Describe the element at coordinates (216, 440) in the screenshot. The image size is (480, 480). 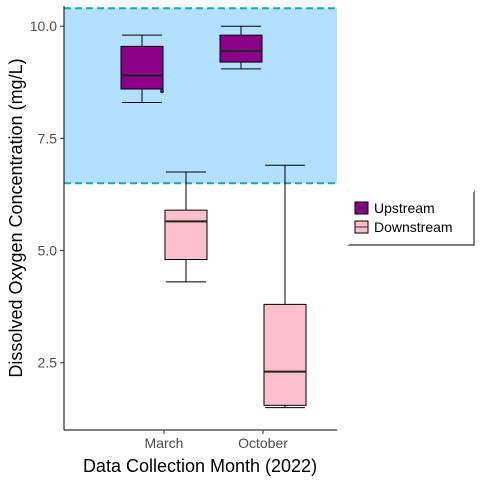
I see `x-ticks: March October` at that location.